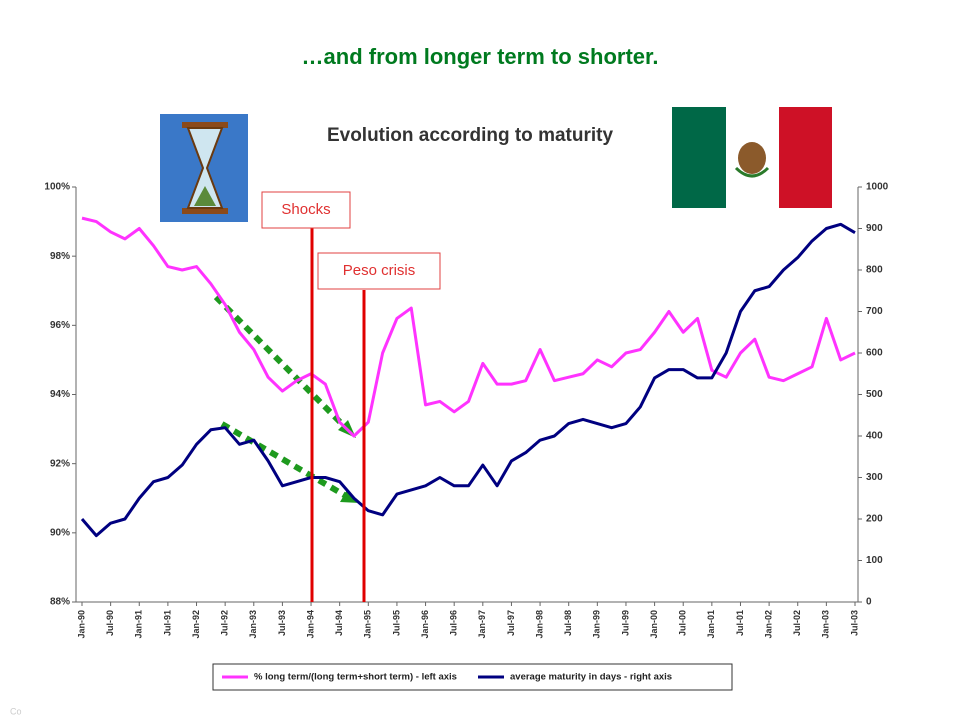 Image resolution: width=960 pixels, height=725 pixels. I want to click on x-tick-label: Jan-90, so click(81, 624).